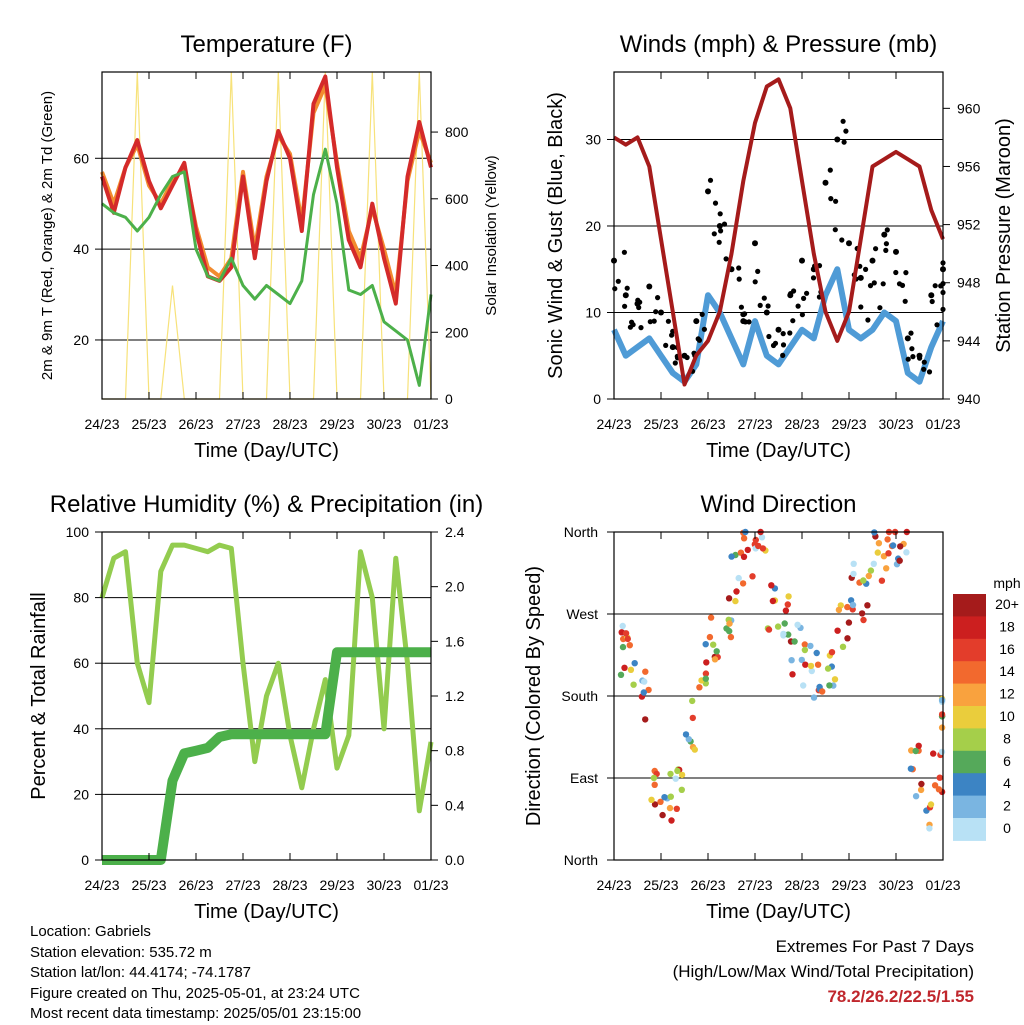 This screenshot has width=1024, height=1025. Describe the element at coordinates (579, 696) in the screenshot. I see `y-tick-label: South` at that location.